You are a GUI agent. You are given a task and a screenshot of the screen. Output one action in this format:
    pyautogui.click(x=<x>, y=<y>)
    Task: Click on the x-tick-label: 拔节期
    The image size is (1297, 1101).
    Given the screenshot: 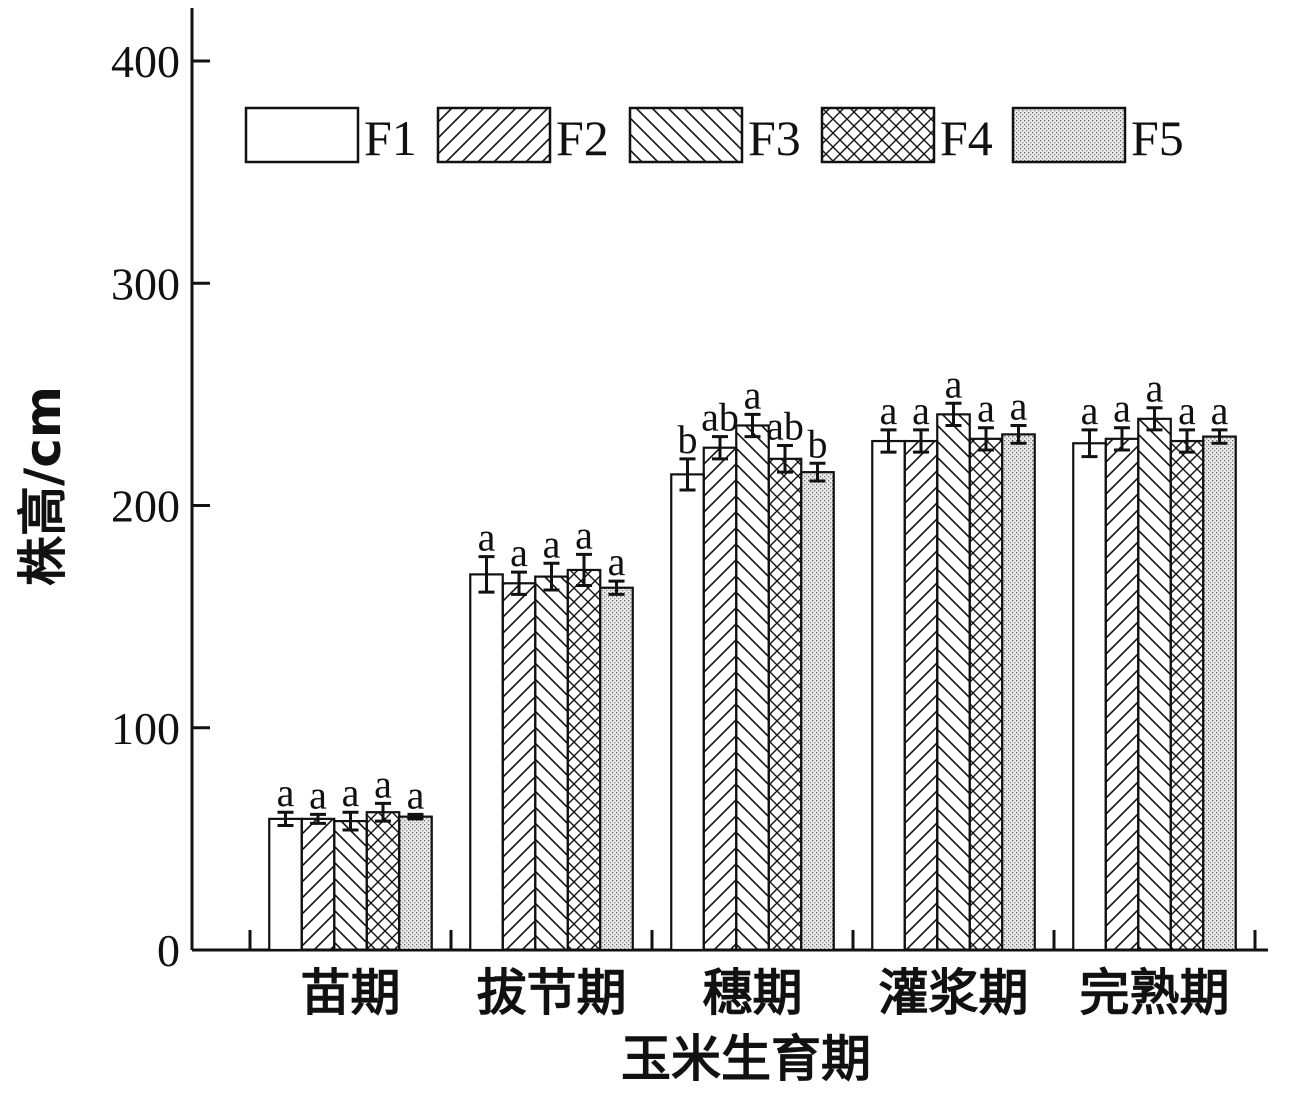 What is the action you would take?
    pyautogui.click(x=552, y=993)
    